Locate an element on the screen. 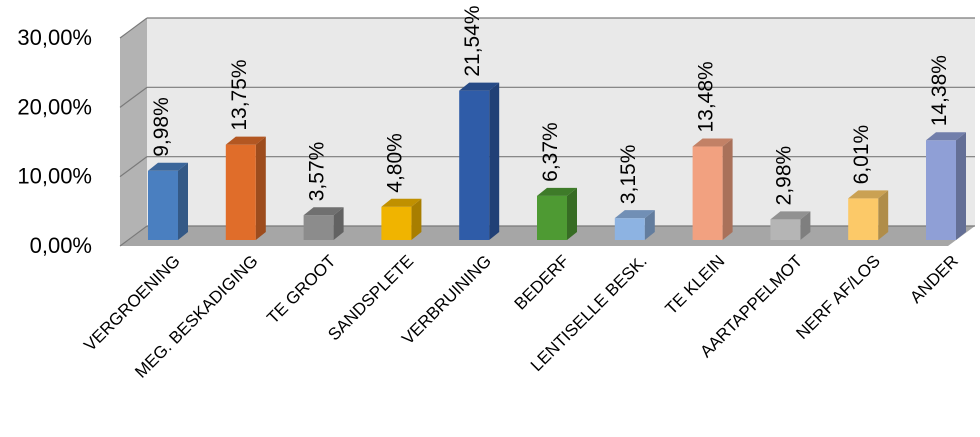 The image size is (980, 437). data-label: 4,80% is located at coordinates (394, 163).